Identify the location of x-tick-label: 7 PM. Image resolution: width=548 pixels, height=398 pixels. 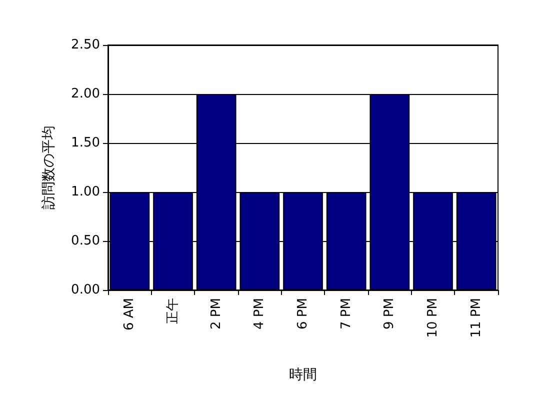
(346, 314).